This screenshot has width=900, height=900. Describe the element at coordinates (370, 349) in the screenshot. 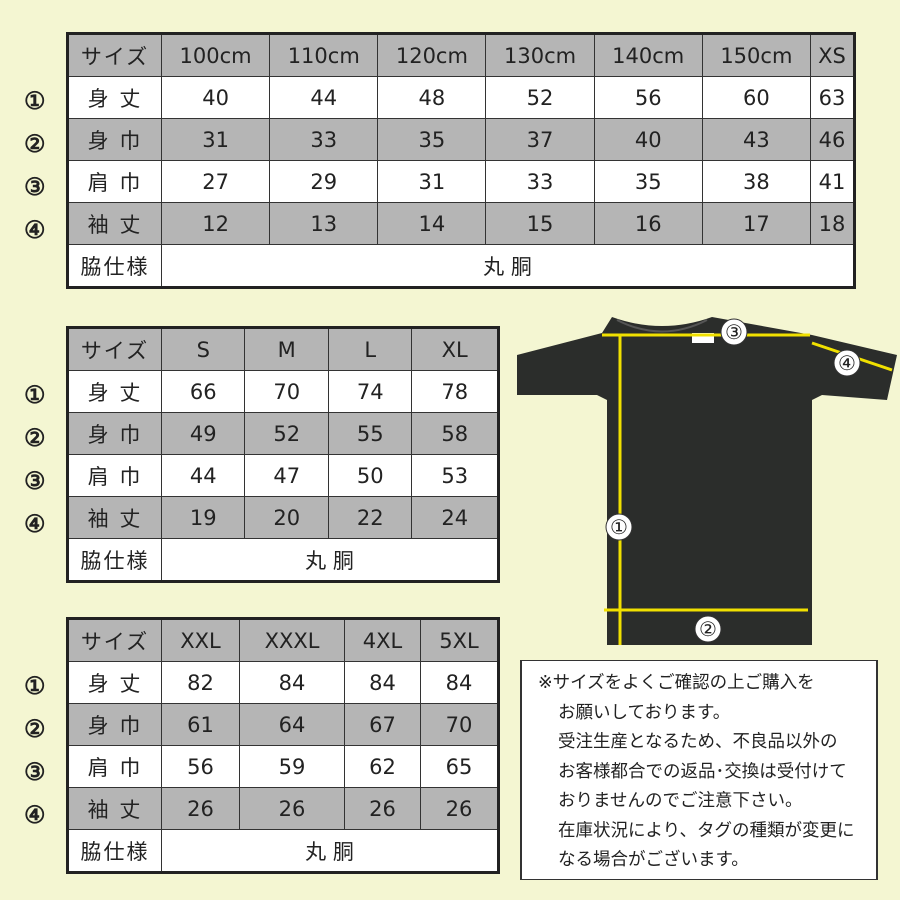

I see `size-header: L` at that location.